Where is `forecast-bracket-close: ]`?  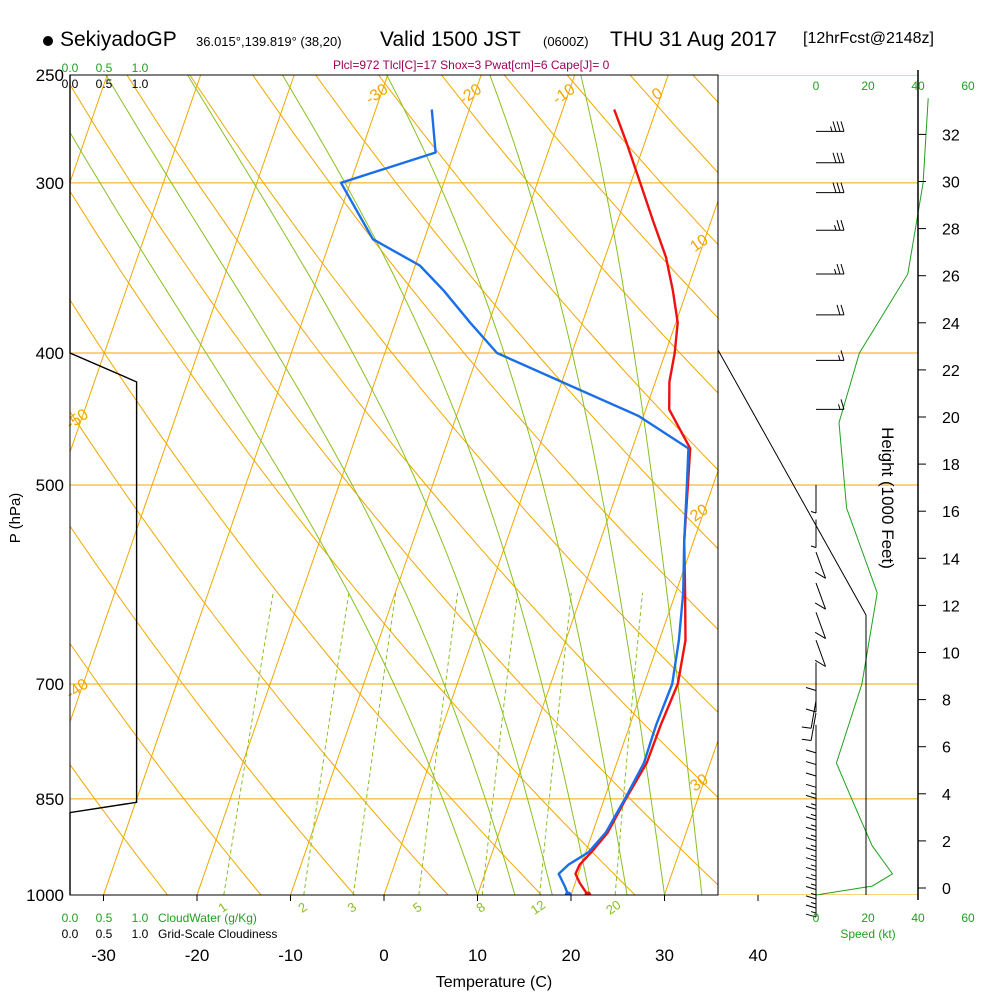
forecast-bracket-close: ] is located at coordinates (931, 38).